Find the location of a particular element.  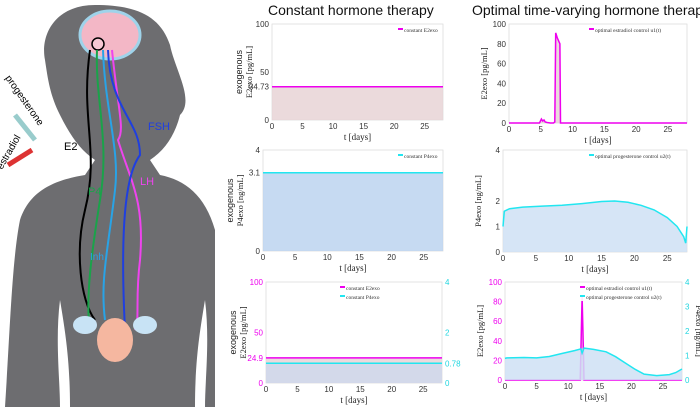

constant-therapy-title: Constant hormone therapy is located at coordinates (351, 10).